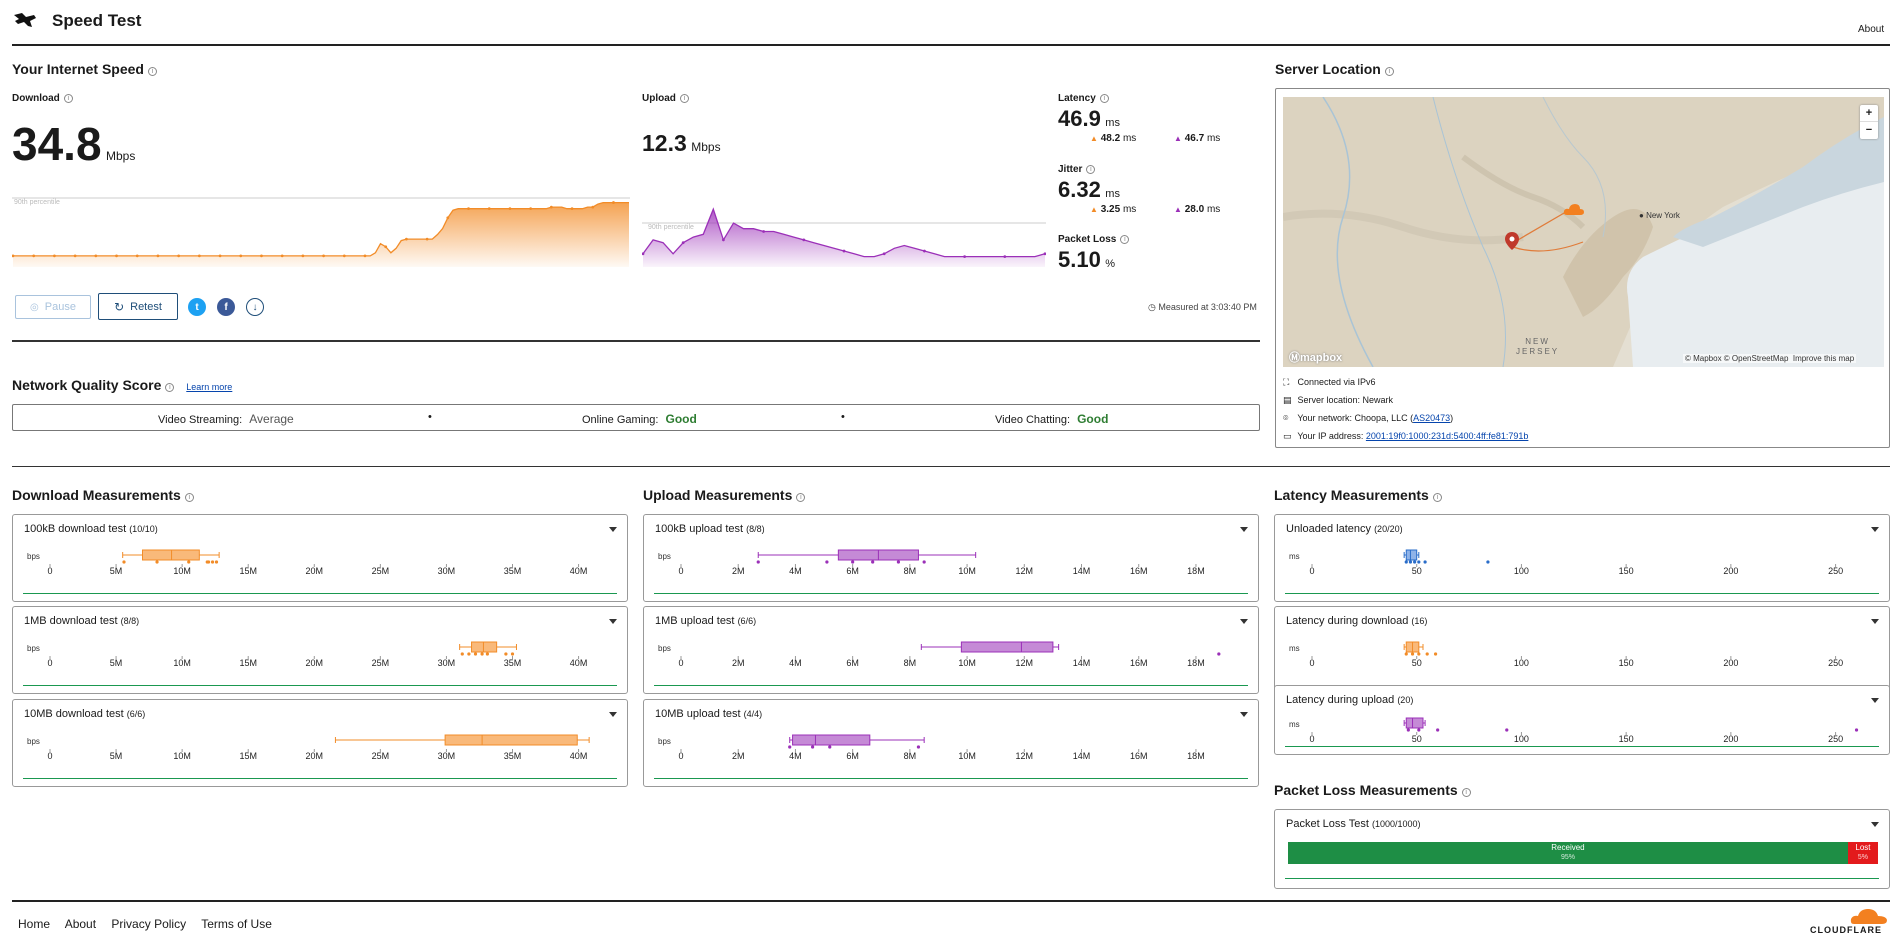 Image resolution: width=1901 pixels, height=937 pixels. What do you see at coordinates (1334, 69) in the screenshot?
I see `server-location-heading: Server Location i` at bounding box center [1334, 69].